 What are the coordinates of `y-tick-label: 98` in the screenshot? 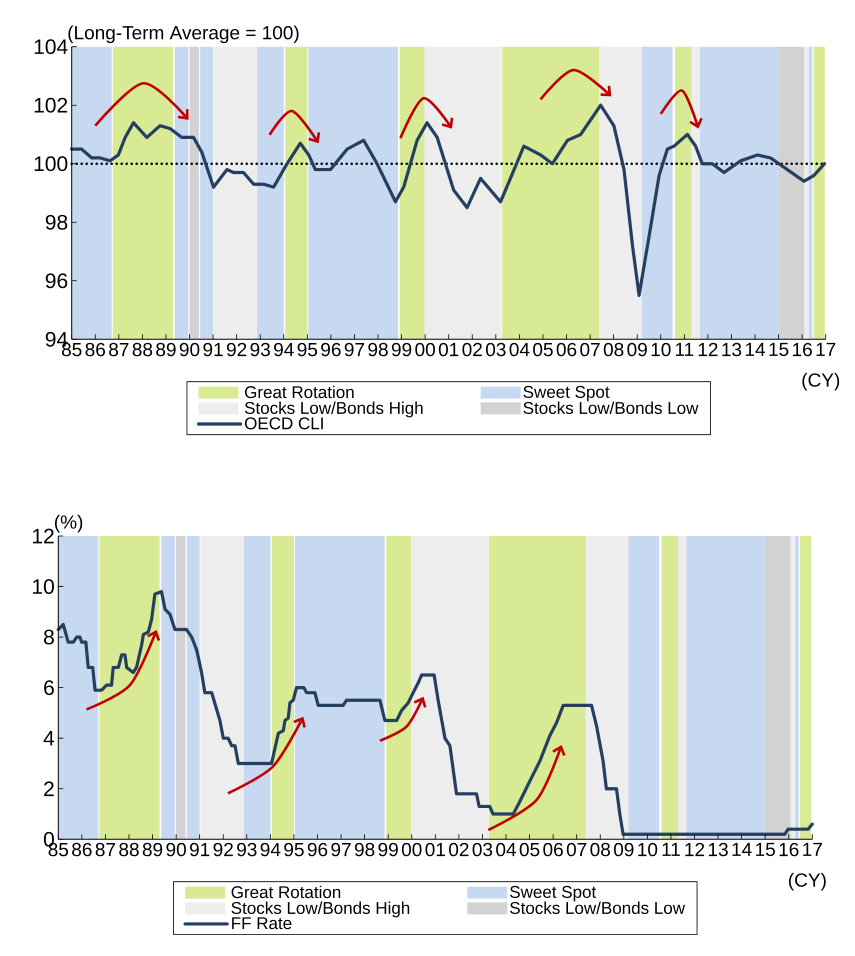 It's located at (57, 222).